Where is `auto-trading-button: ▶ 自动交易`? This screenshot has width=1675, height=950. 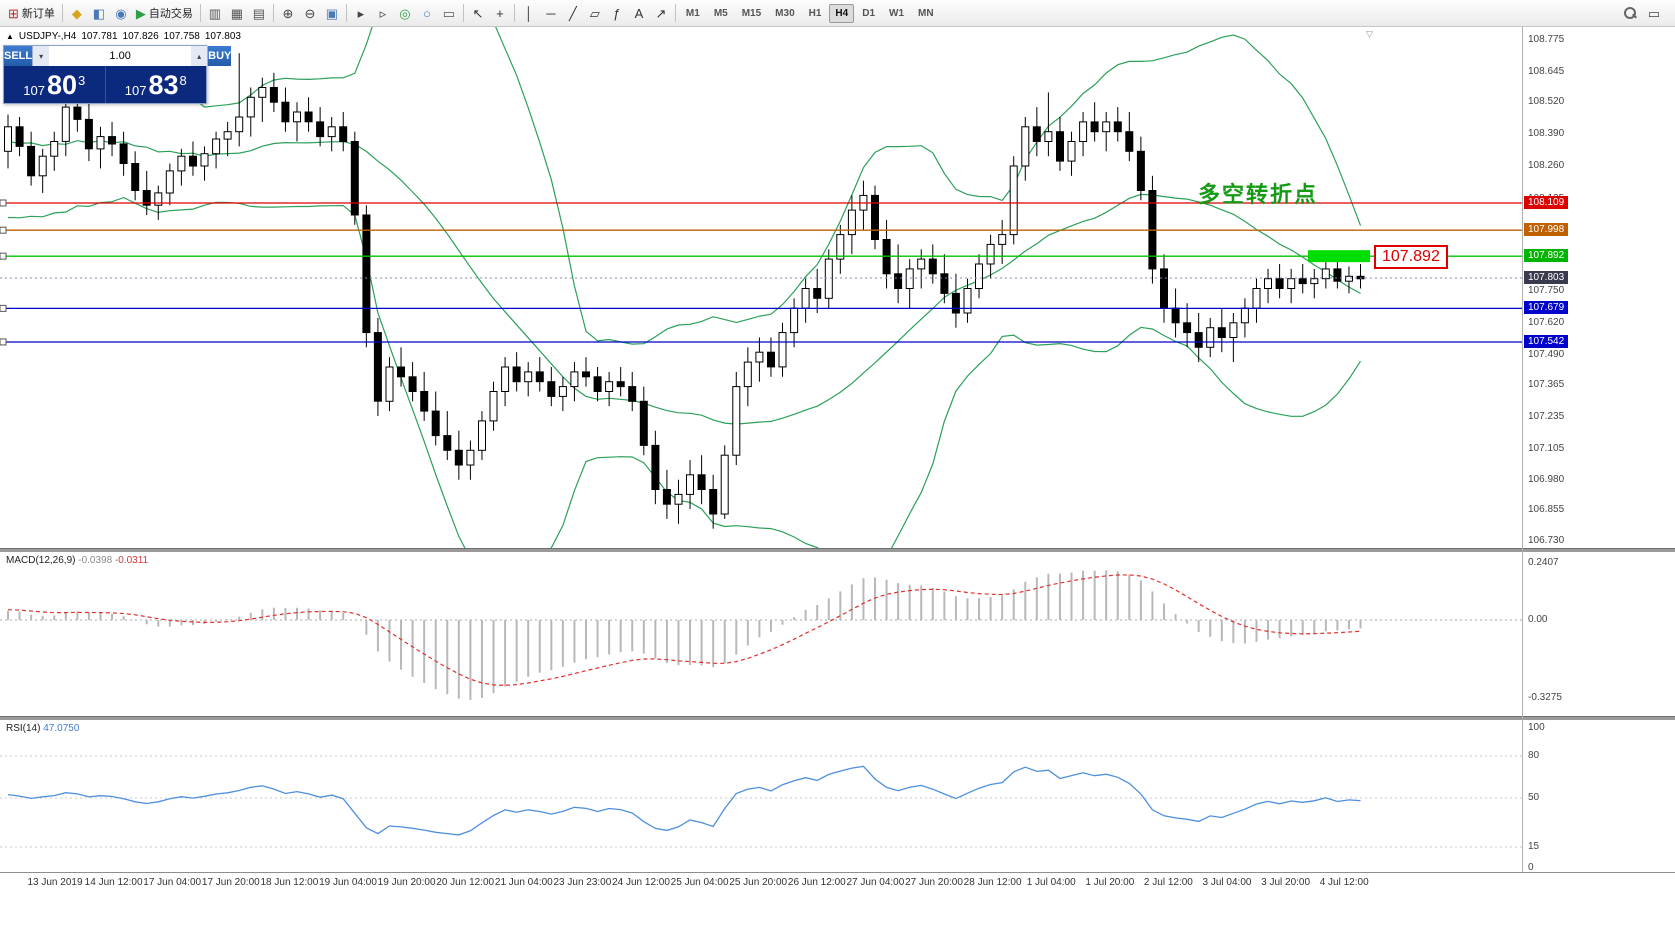 auto-trading-button: ▶ 自动交易 is located at coordinates (164, 13).